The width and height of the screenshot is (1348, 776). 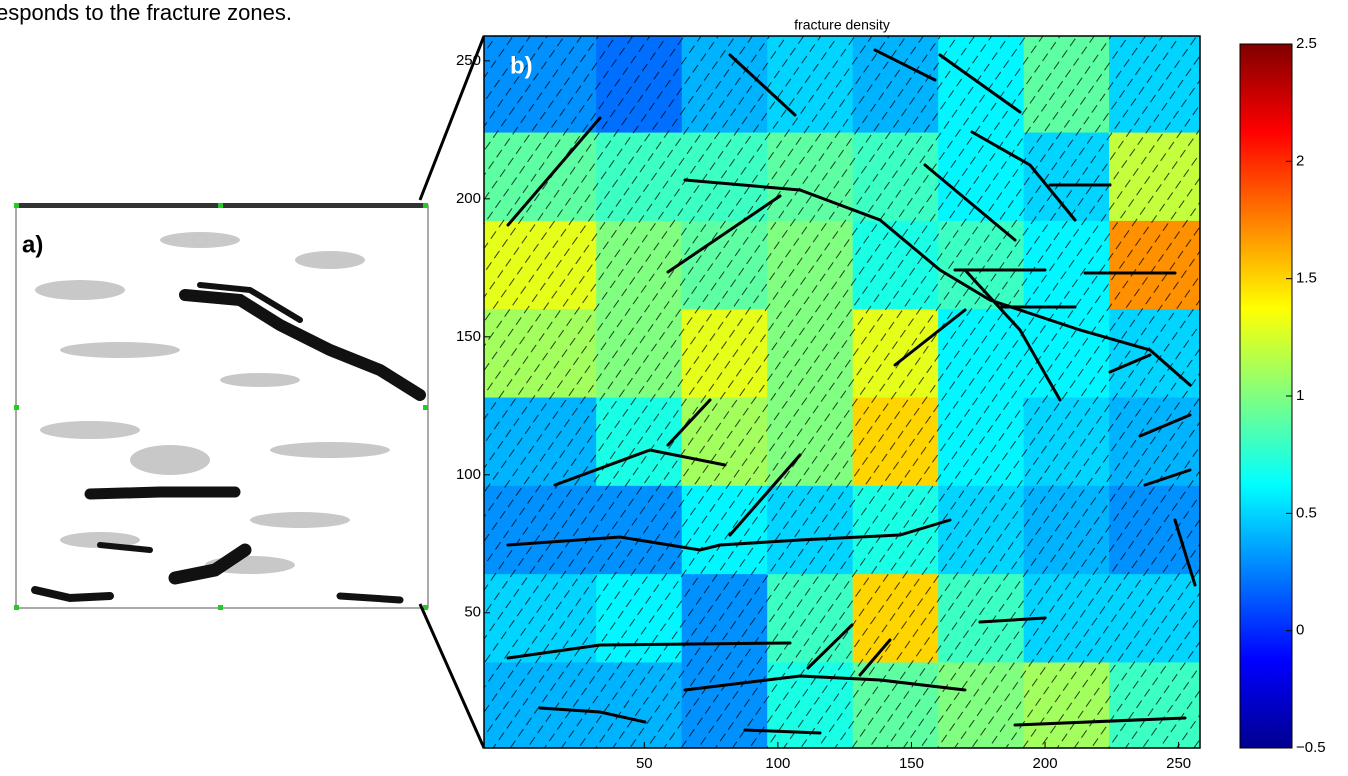 What do you see at coordinates (468, 474) in the screenshot?
I see `y-tick-label: 100` at bounding box center [468, 474].